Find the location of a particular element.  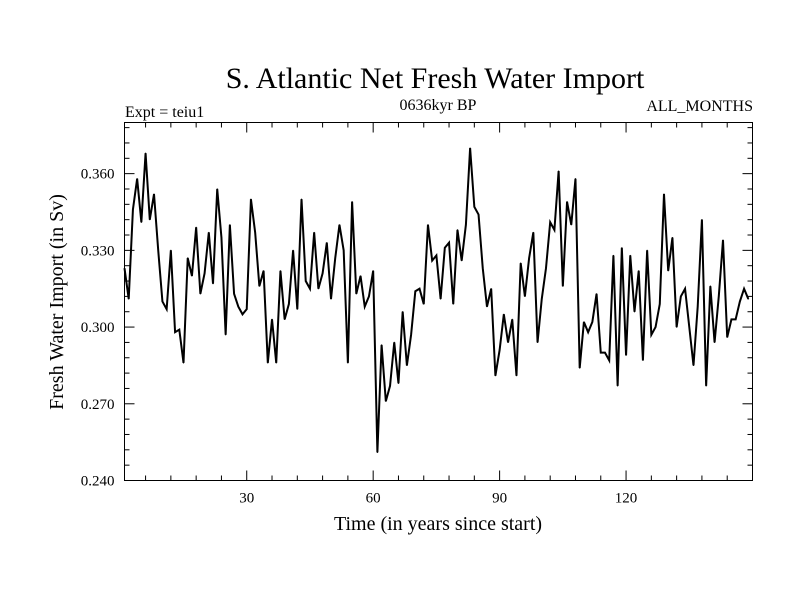

chart-title: S. Atlantic Net Fresh Water Import is located at coordinates (435, 78).